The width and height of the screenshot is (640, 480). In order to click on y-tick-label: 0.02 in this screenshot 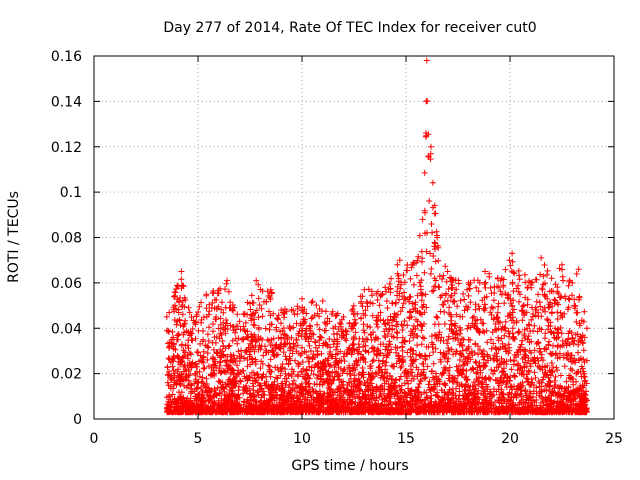, I will do `click(66, 375)`.